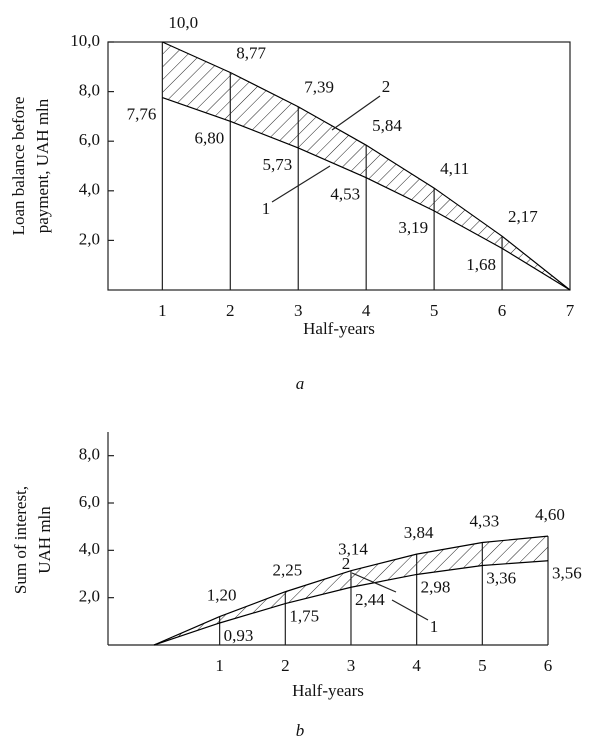 The image size is (596, 742). I want to click on data-label: 8,77, so click(251, 52).